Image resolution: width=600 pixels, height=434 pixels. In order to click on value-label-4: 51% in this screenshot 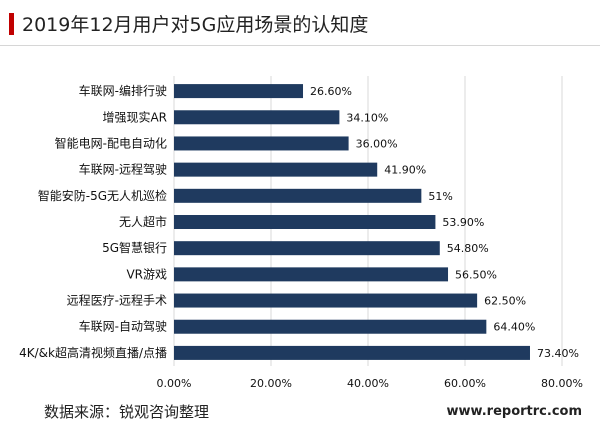, I will do `click(440, 196)`.